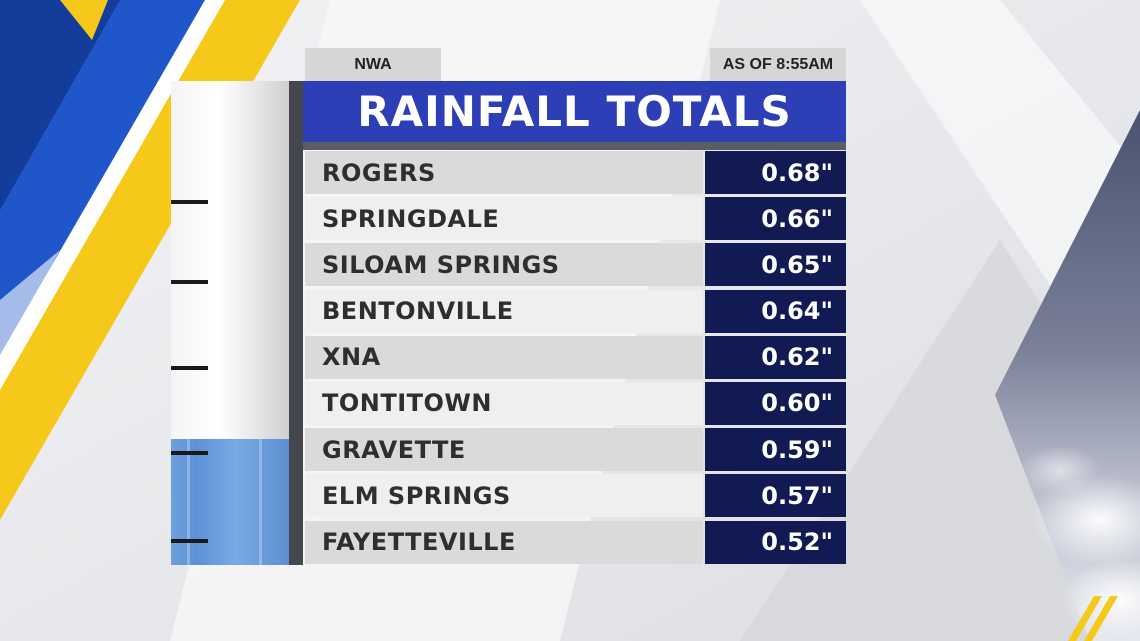  What do you see at coordinates (775, 219) in the screenshot?
I see `rainfall-value: 0.66"` at bounding box center [775, 219].